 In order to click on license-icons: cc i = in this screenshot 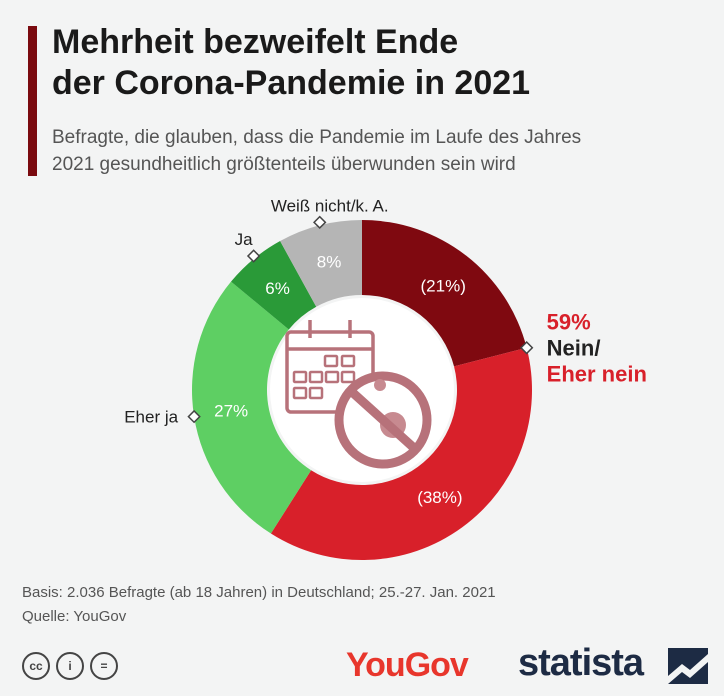, I will do `click(70, 666)`.